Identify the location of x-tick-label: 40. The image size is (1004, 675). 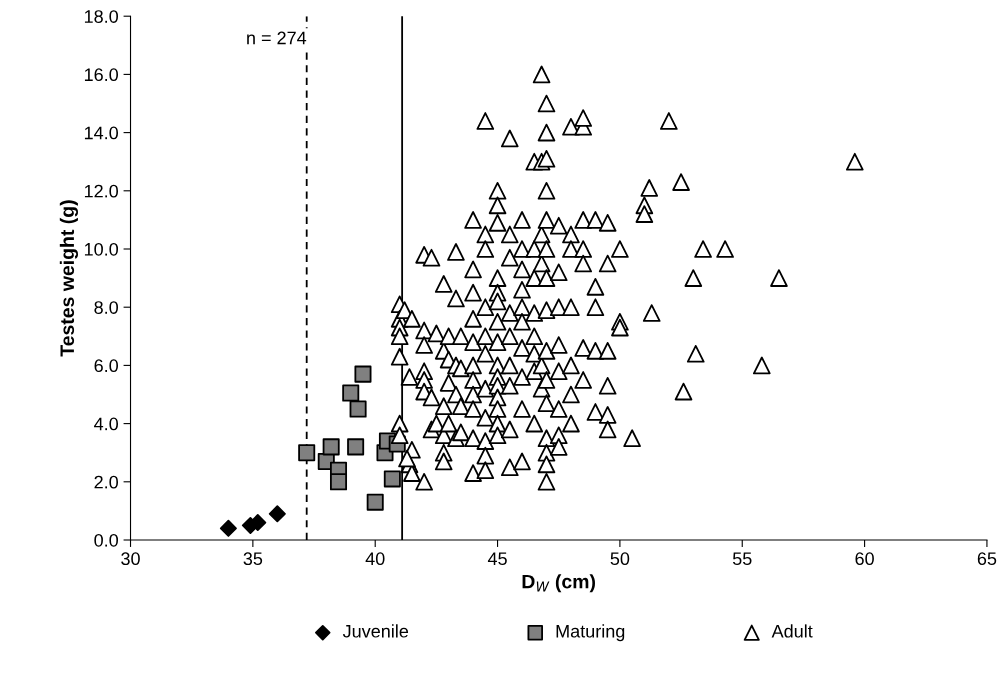
(375, 559).